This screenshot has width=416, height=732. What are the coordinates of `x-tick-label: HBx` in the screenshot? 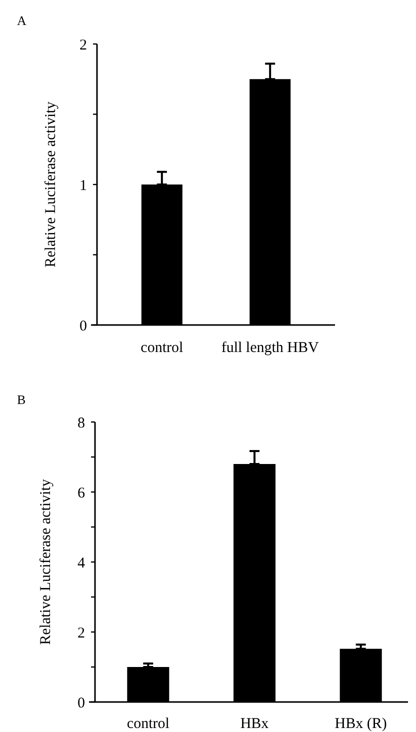 It's located at (255, 724).